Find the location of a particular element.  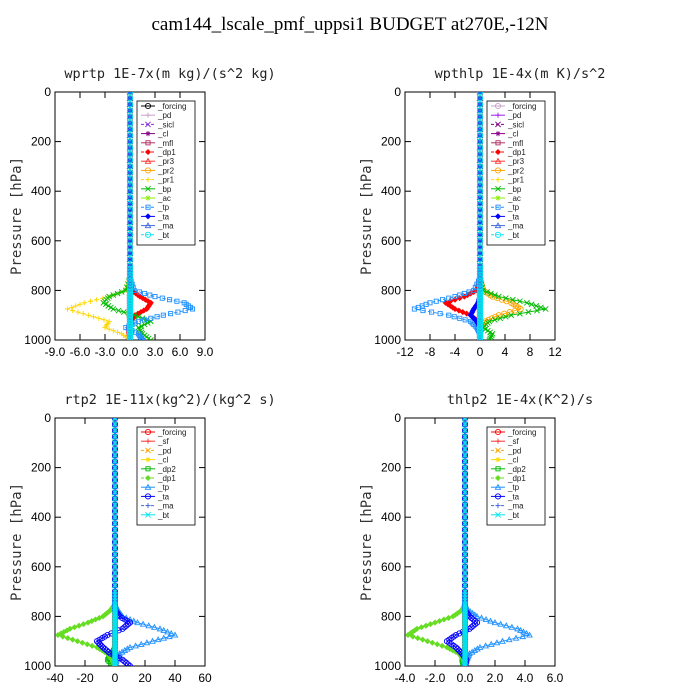

x-tick-label: 20 is located at coordinates (145, 678).